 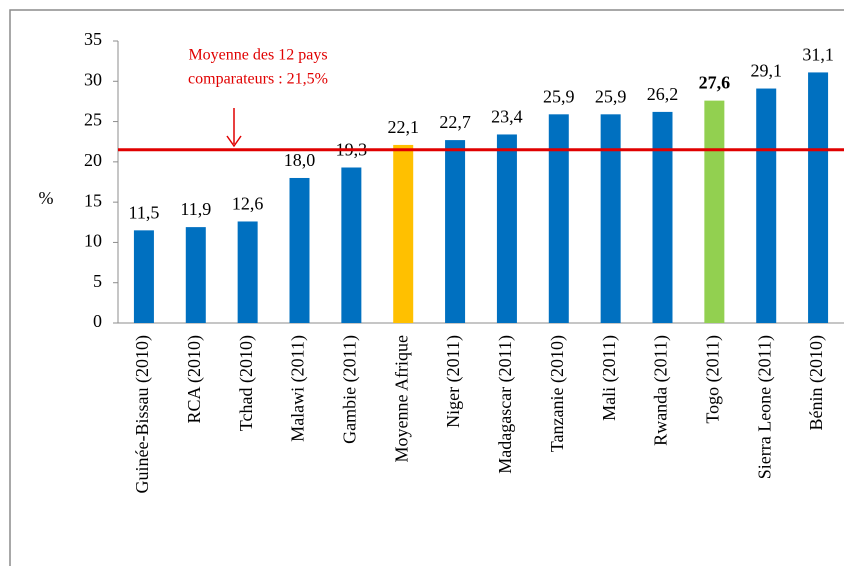 What do you see at coordinates (298, 388) in the screenshot?
I see `x-tick-label: Malawi (2011)` at bounding box center [298, 388].